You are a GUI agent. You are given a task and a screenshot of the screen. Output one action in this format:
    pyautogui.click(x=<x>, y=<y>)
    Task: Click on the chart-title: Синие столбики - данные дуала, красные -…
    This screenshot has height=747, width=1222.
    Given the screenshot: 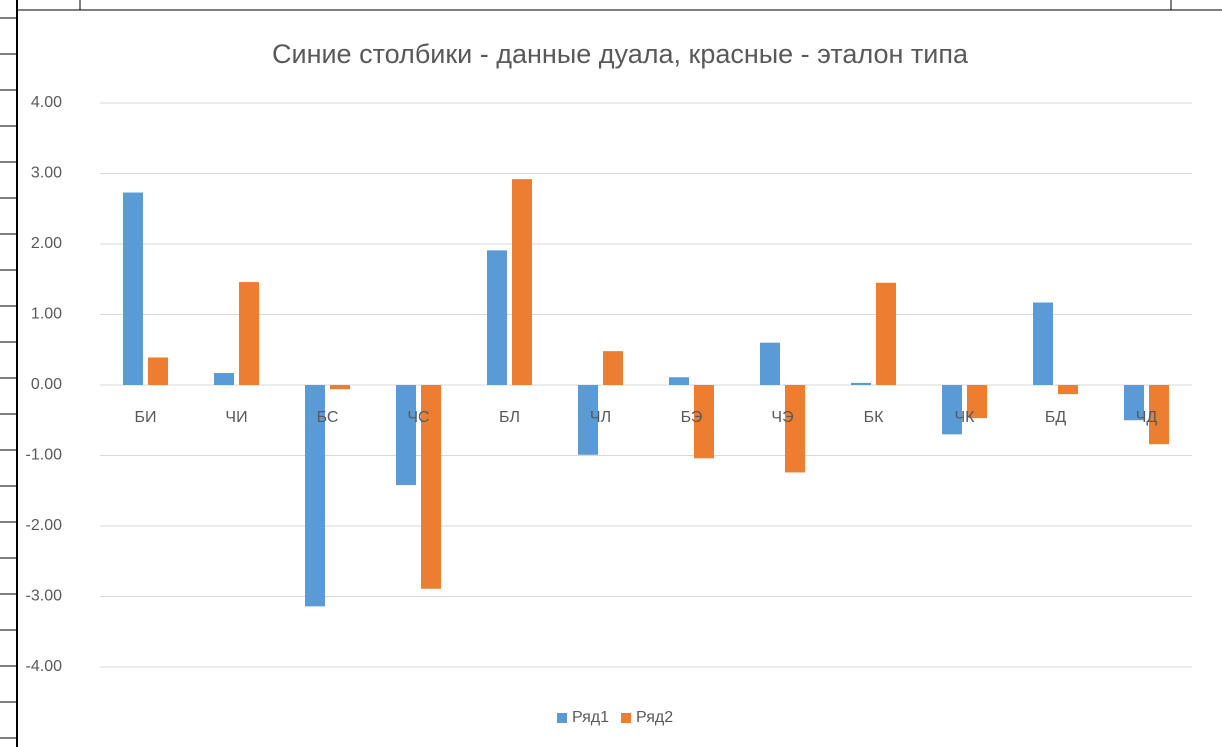 What is the action you would take?
    pyautogui.click(x=620, y=54)
    